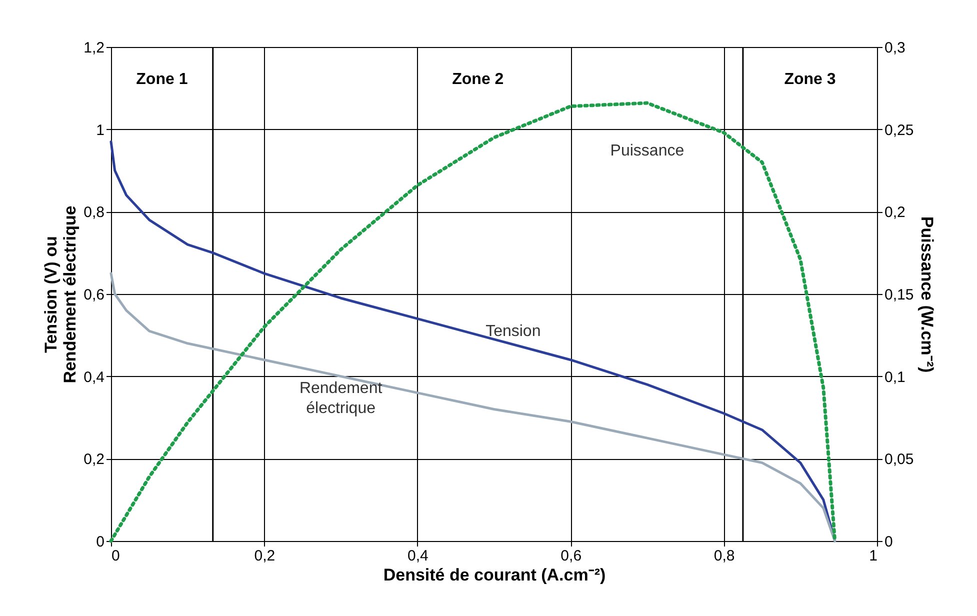  What do you see at coordinates (899, 130) in the screenshot?
I see `y2-tick-label: 0,25` at bounding box center [899, 130].